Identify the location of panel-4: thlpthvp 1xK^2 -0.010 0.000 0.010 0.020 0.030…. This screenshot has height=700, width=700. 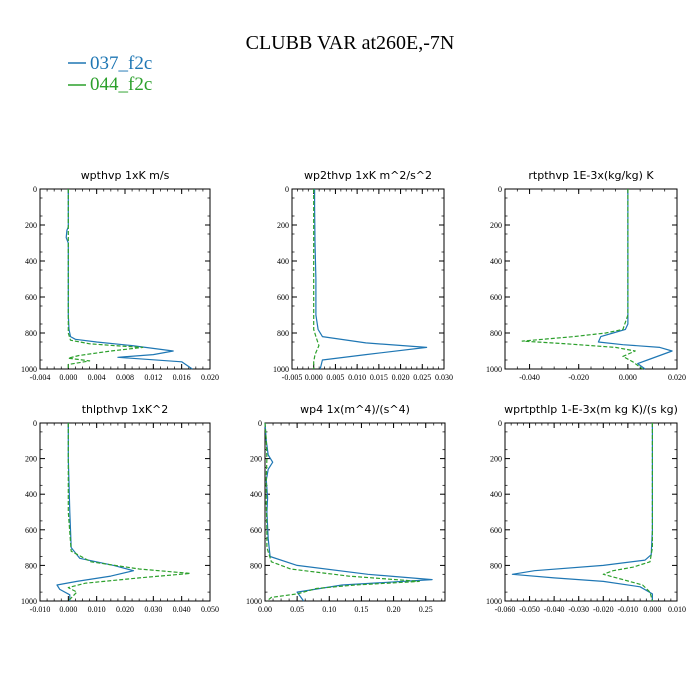
(120, 508).